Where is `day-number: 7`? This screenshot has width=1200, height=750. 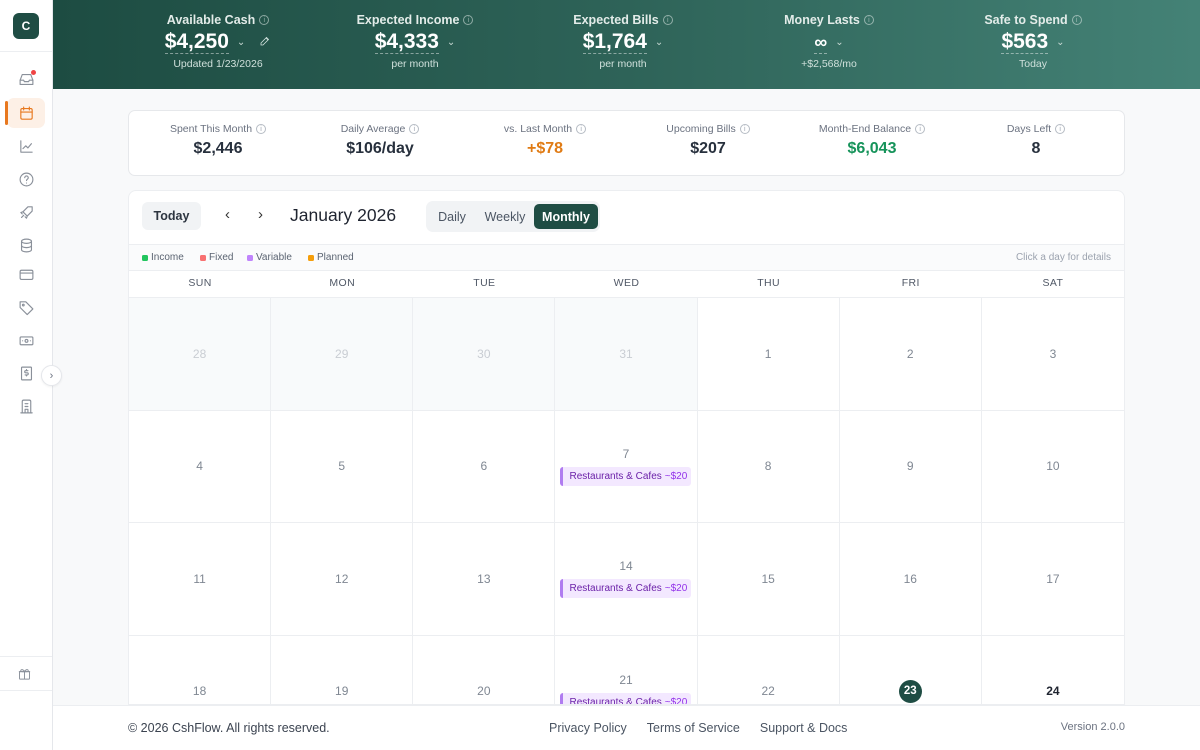 day-number: 7 is located at coordinates (626, 453).